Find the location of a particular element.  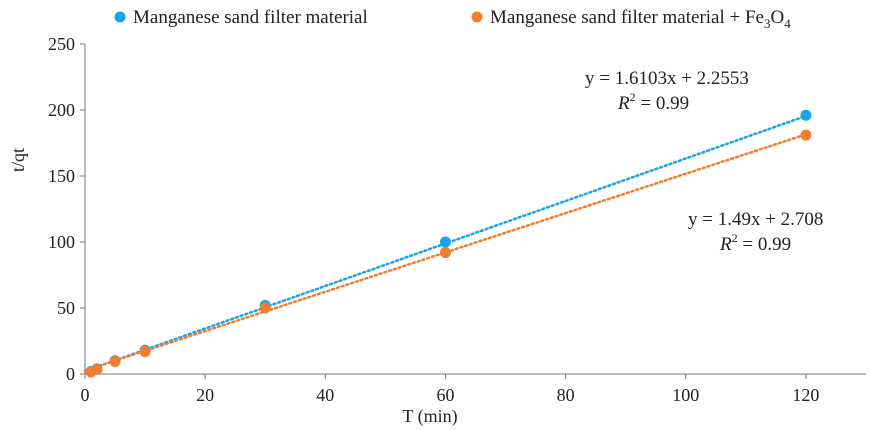

r2-series-1: R2 = 0.99 is located at coordinates (653, 102).